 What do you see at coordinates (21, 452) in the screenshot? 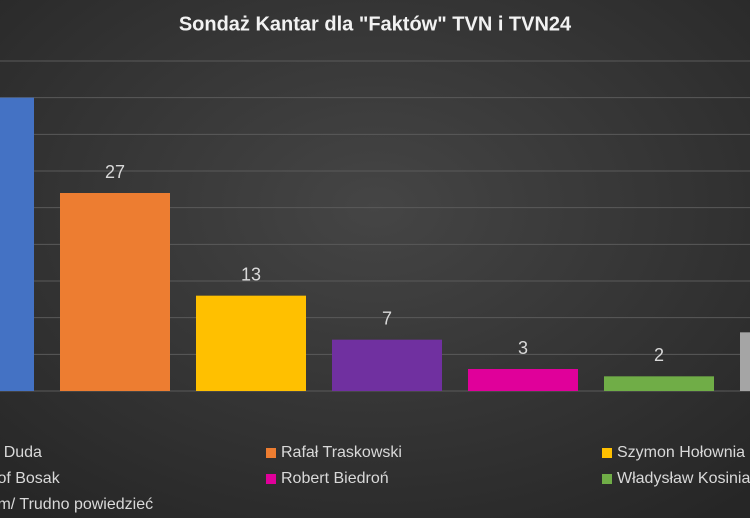
I see `legend-label: Andrzej Duda` at bounding box center [21, 452].